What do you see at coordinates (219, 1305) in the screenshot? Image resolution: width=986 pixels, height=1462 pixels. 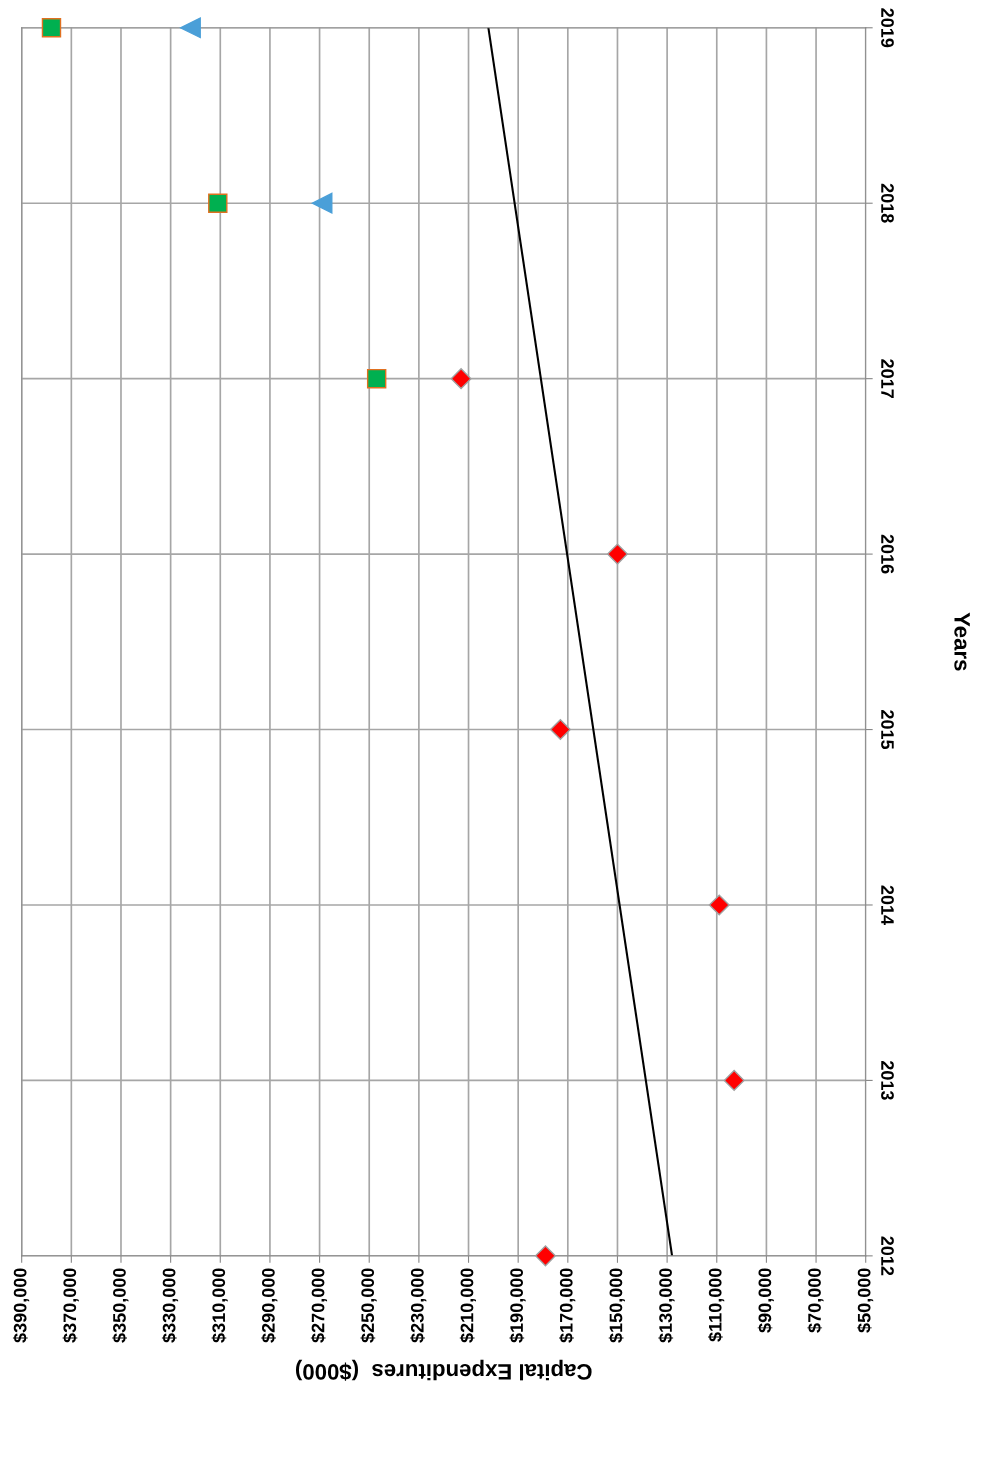 I see `x-tick-label: $310,000` at bounding box center [219, 1305].